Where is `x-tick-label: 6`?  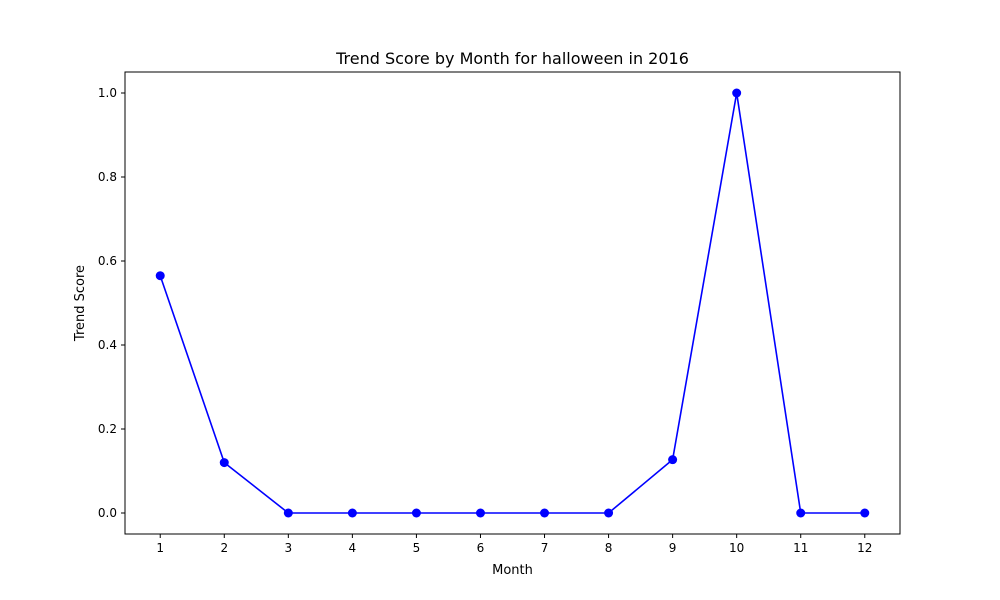
x-tick-label: 6 is located at coordinates (481, 548).